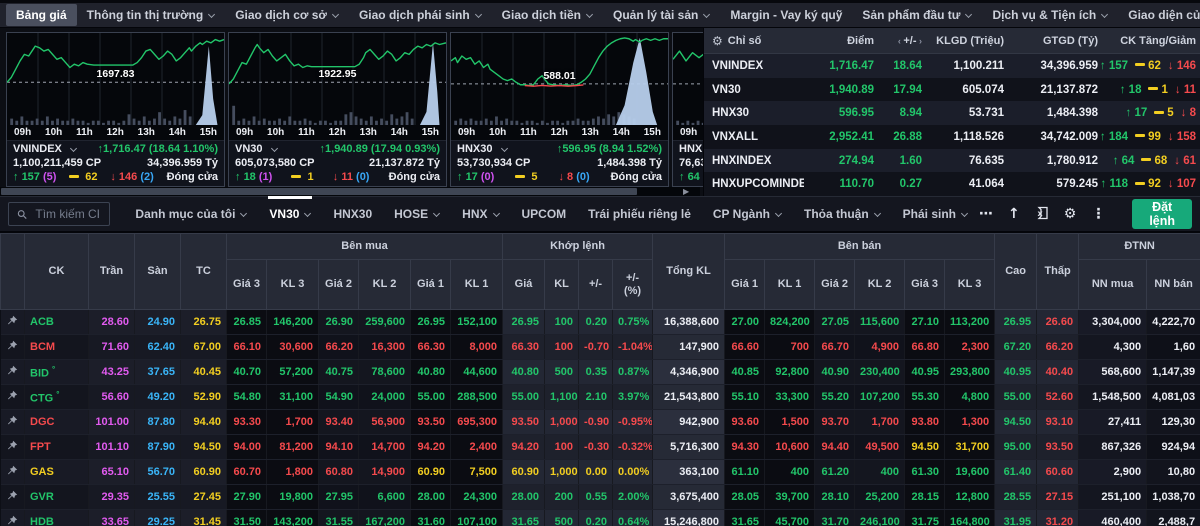 This screenshot has height=526, width=1200. I want to click on watchlist-tab-th-a-thu-n: Thỏa thuận, so click(842, 214).